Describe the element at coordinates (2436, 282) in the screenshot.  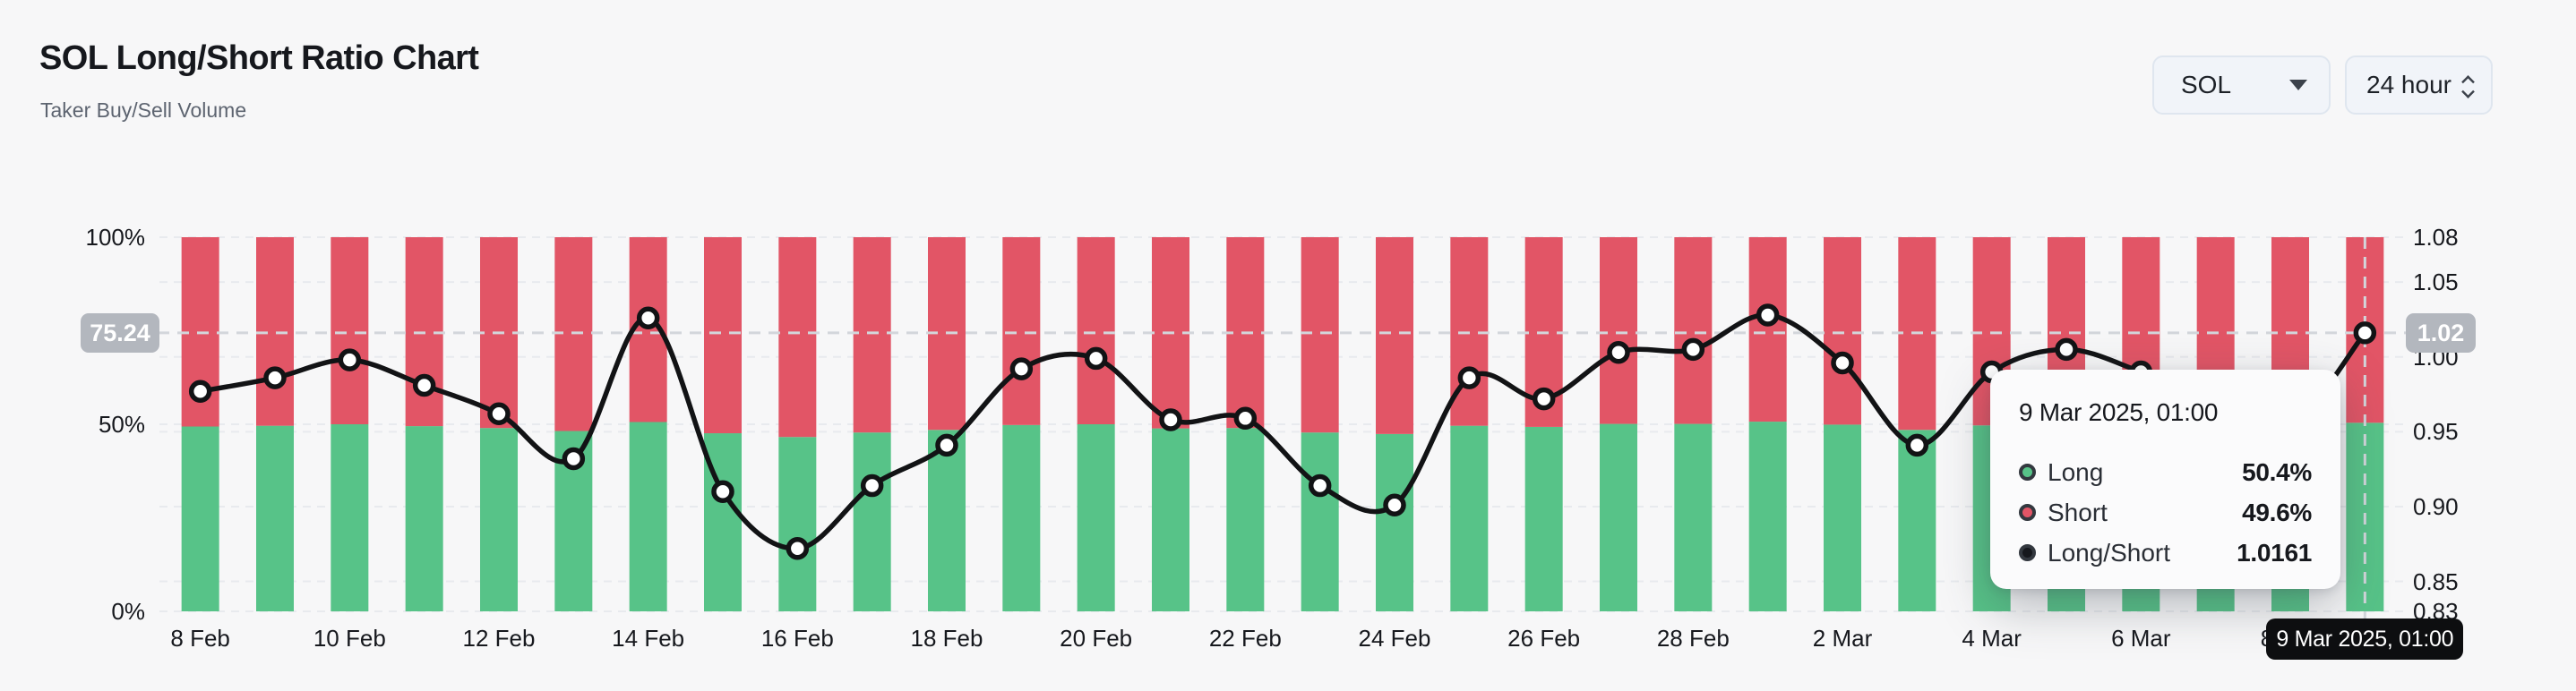
I see `right-axis-tick: 1.05` at that location.